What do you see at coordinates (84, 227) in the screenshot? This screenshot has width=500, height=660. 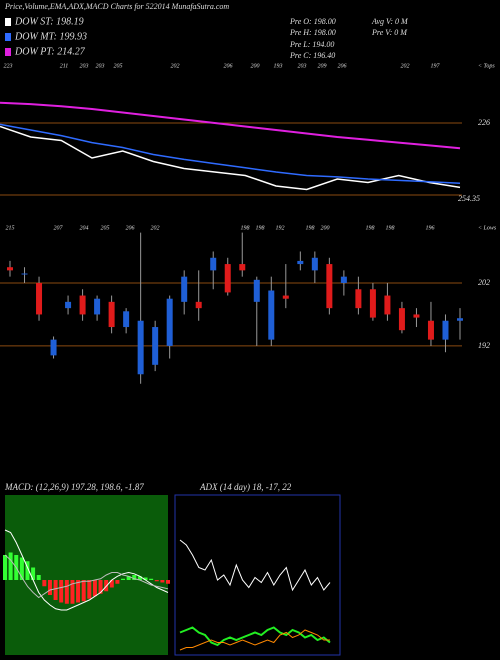 I see `low-label: 204` at bounding box center [84, 227].